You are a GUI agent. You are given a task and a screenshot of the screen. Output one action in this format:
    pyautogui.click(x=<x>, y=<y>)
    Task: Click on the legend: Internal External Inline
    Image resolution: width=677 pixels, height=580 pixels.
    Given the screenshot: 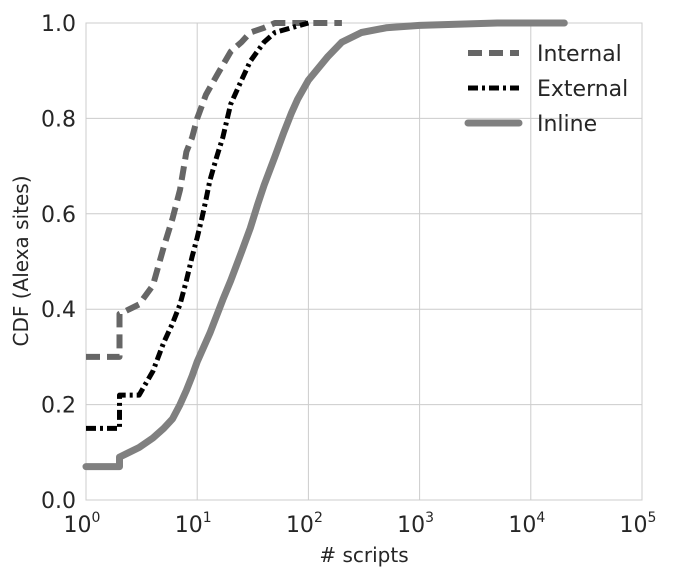 What is the action you would take?
    pyautogui.click(x=546, y=89)
    